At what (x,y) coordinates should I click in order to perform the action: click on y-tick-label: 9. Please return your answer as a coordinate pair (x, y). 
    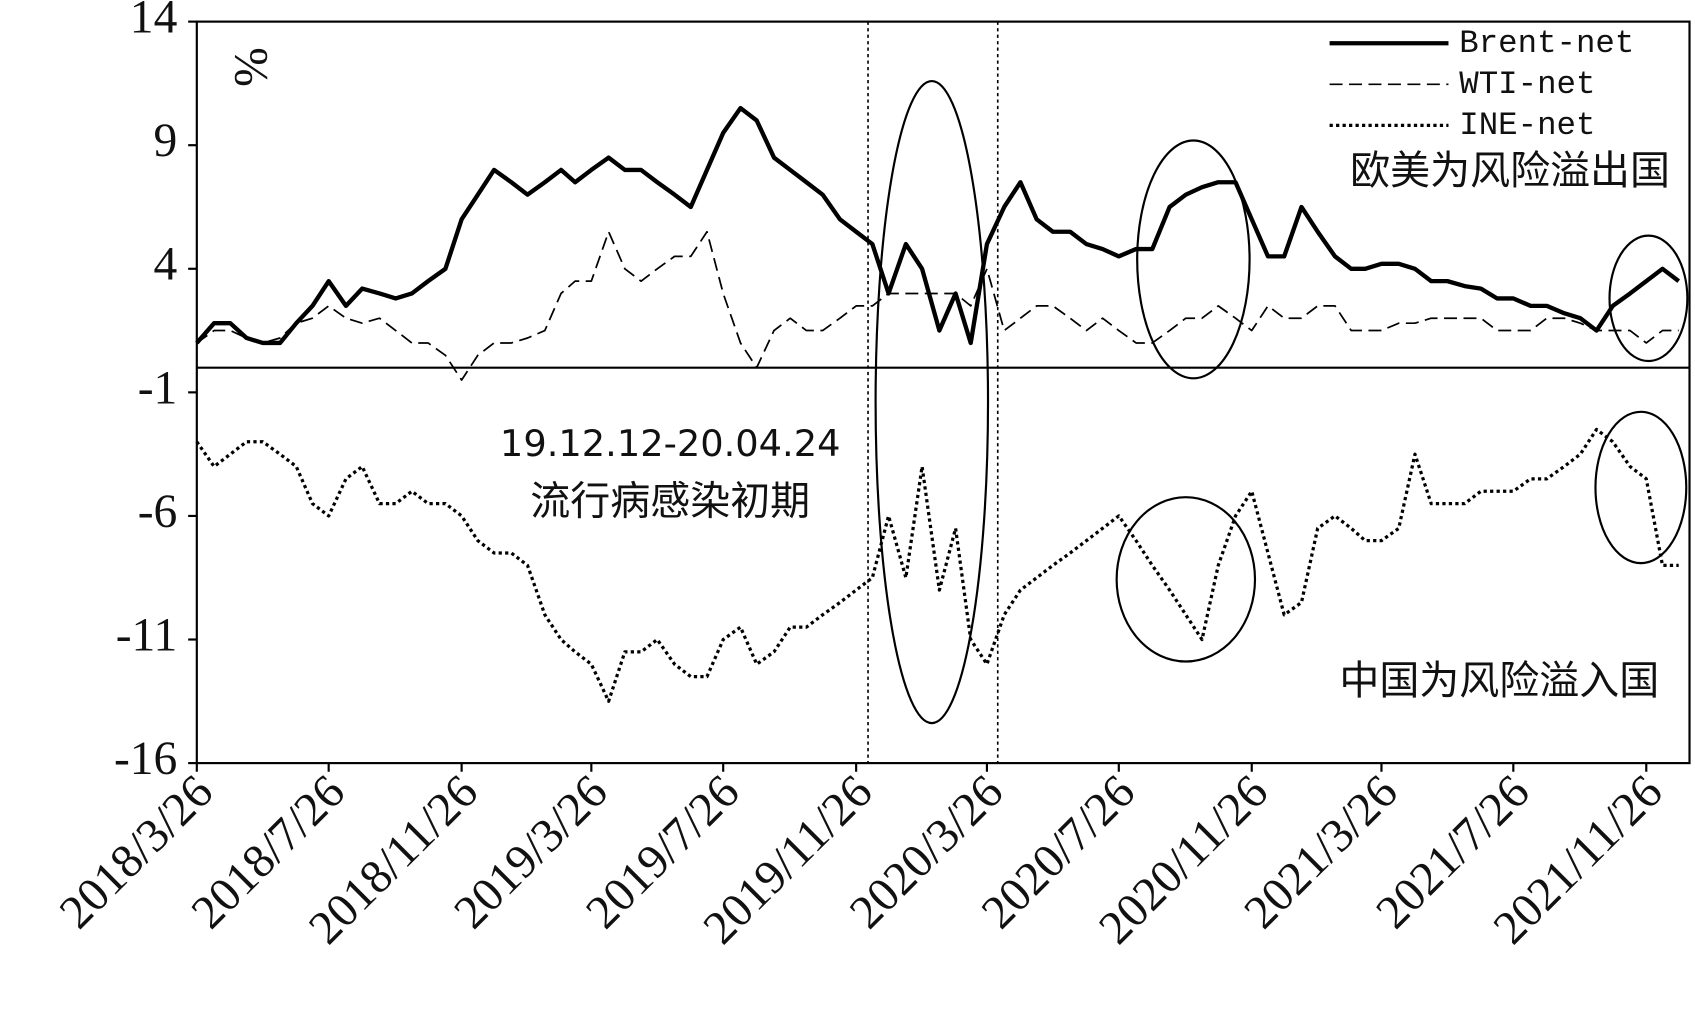
    Looking at the image, I should click on (166, 141).